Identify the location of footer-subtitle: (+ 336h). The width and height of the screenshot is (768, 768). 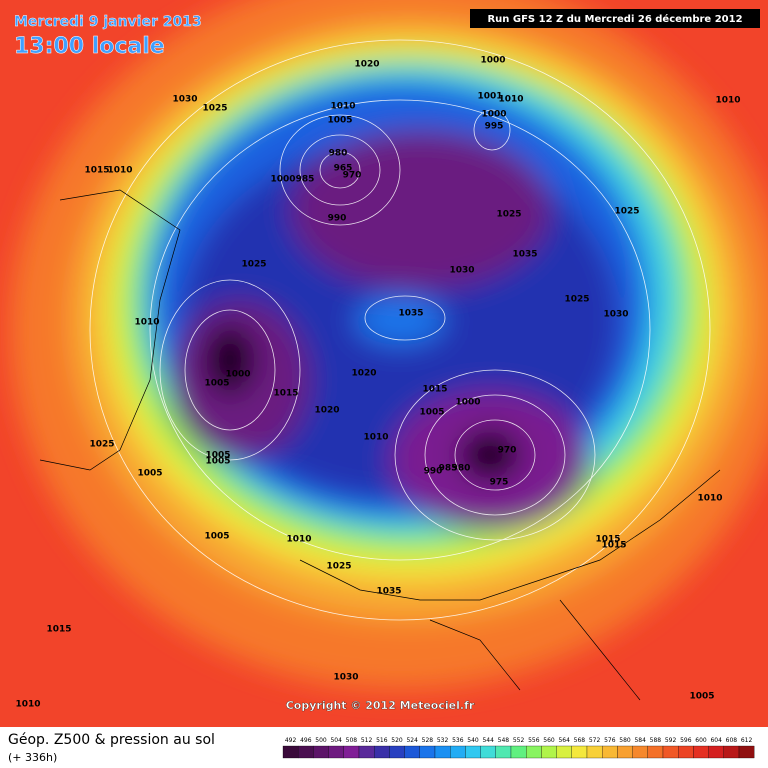
(32, 757).